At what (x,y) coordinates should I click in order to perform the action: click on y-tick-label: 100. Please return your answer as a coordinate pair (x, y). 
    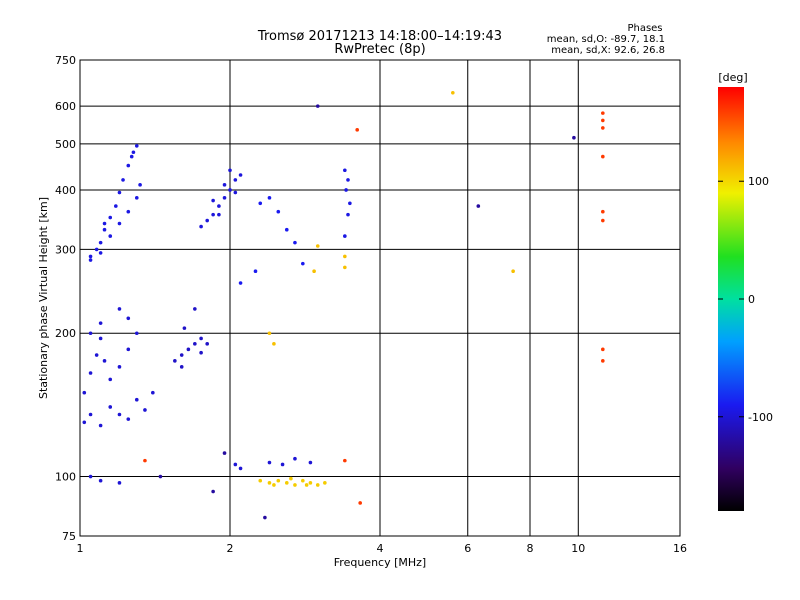
    Looking at the image, I should click on (65, 477).